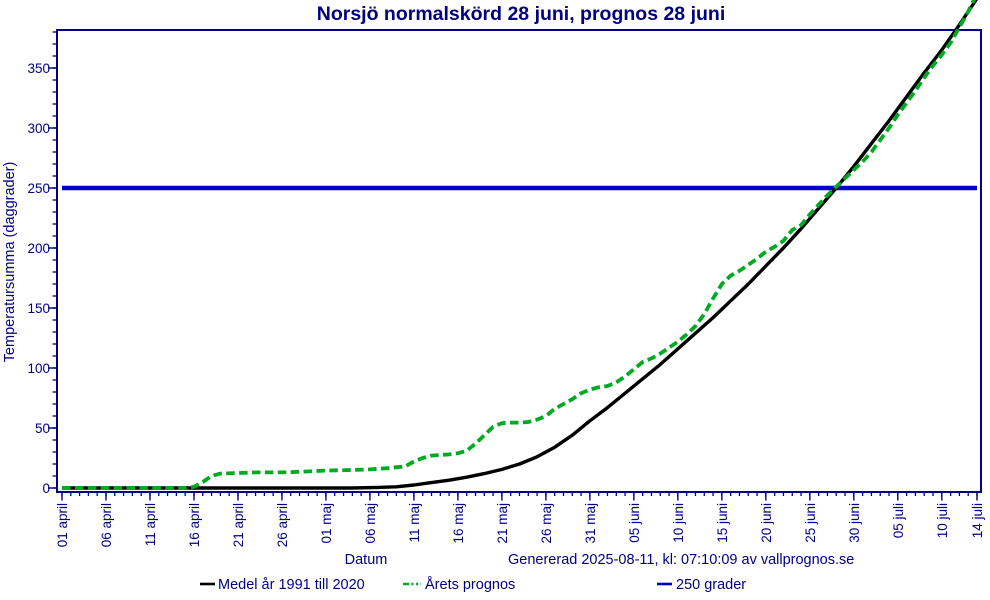 The height and width of the screenshot is (600, 990). I want to click on legend-item-medel: Medel år 1991 till 2020, so click(282, 585).